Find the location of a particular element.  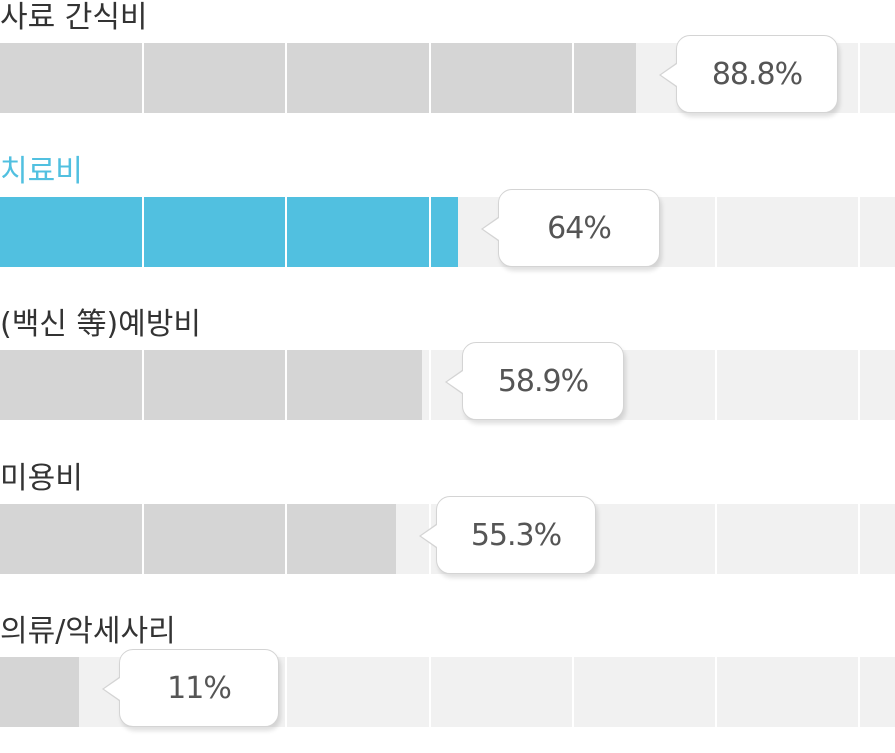

bar-track is located at coordinates (447, 231).